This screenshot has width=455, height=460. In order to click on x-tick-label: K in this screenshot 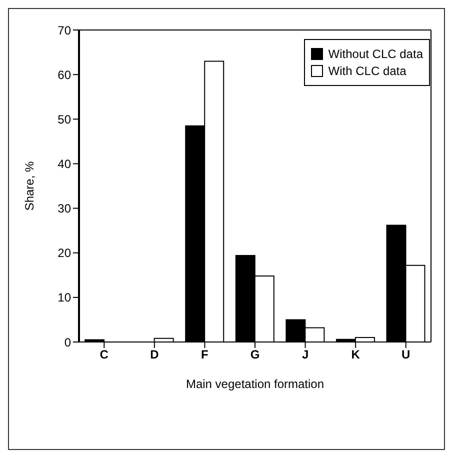, I will do `click(355, 355)`.